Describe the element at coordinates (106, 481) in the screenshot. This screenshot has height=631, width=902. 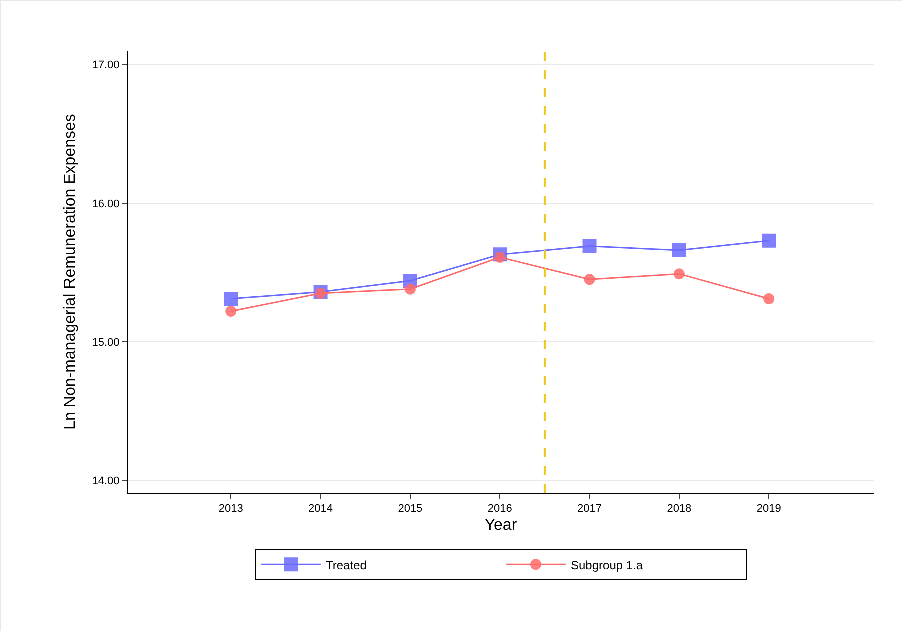
I see `y-tick-label: 14.00` at that location.